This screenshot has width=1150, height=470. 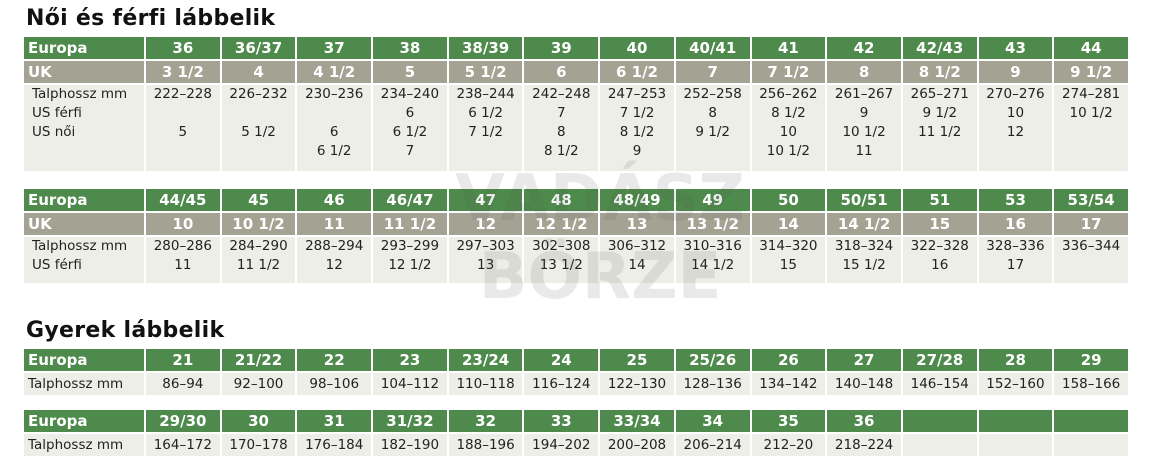 What do you see at coordinates (940, 132) in the screenshot?
I see `us-noi-value: 11 1/2` at bounding box center [940, 132].